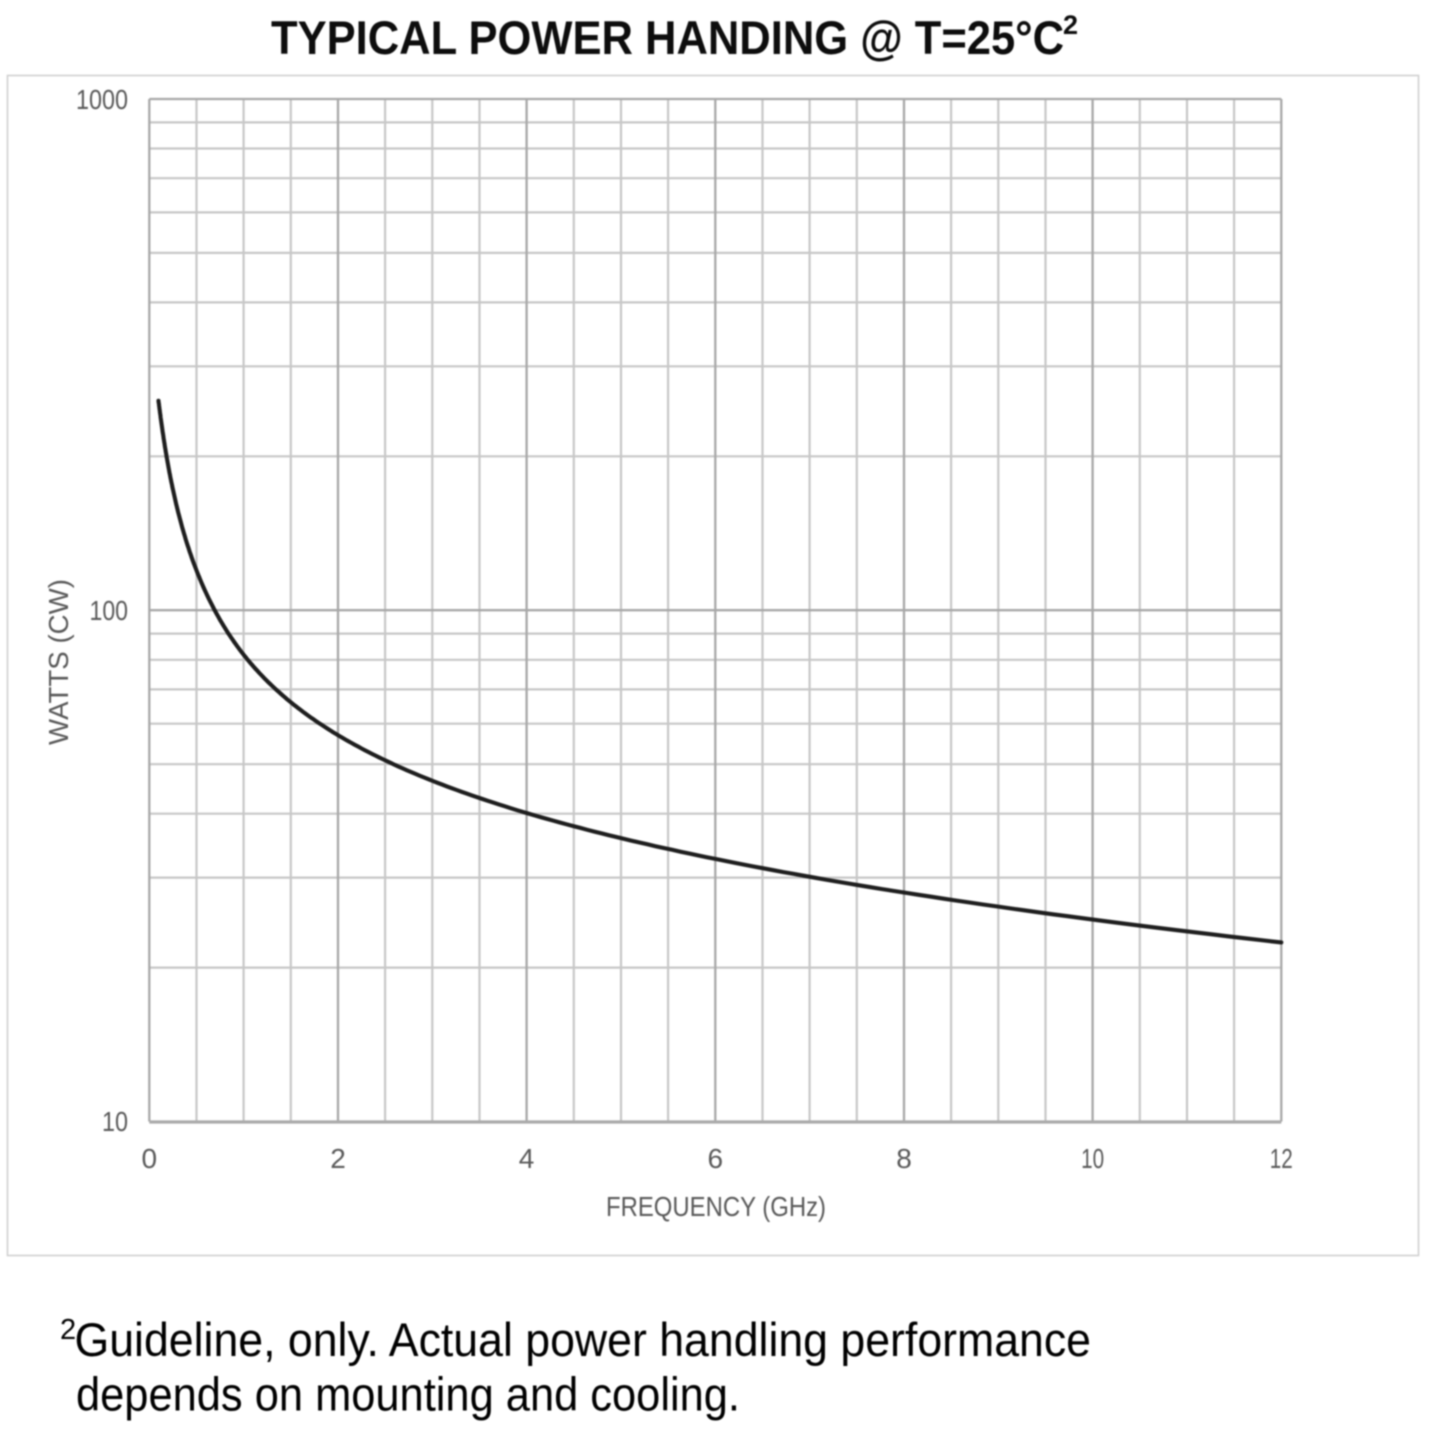 Image resolution: width=1434 pixels, height=1443 pixels. Describe the element at coordinates (667, 37) in the screenshot. I see `svg-text:TYPICAL POWER HANDING @ T=25°: TYPICAL POWER HANDING @ T=25°C` at that location.